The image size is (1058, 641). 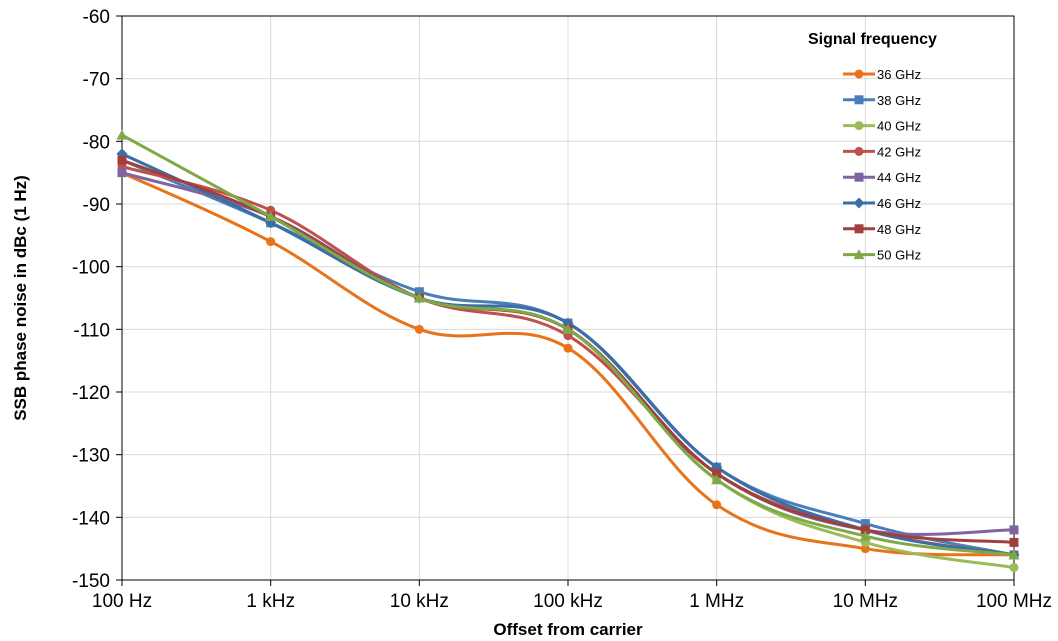 What do you see at coordinates (899, 151) in the screenshot?
I see `legend-label: 42 GHz` at bounding box center [899, 151].